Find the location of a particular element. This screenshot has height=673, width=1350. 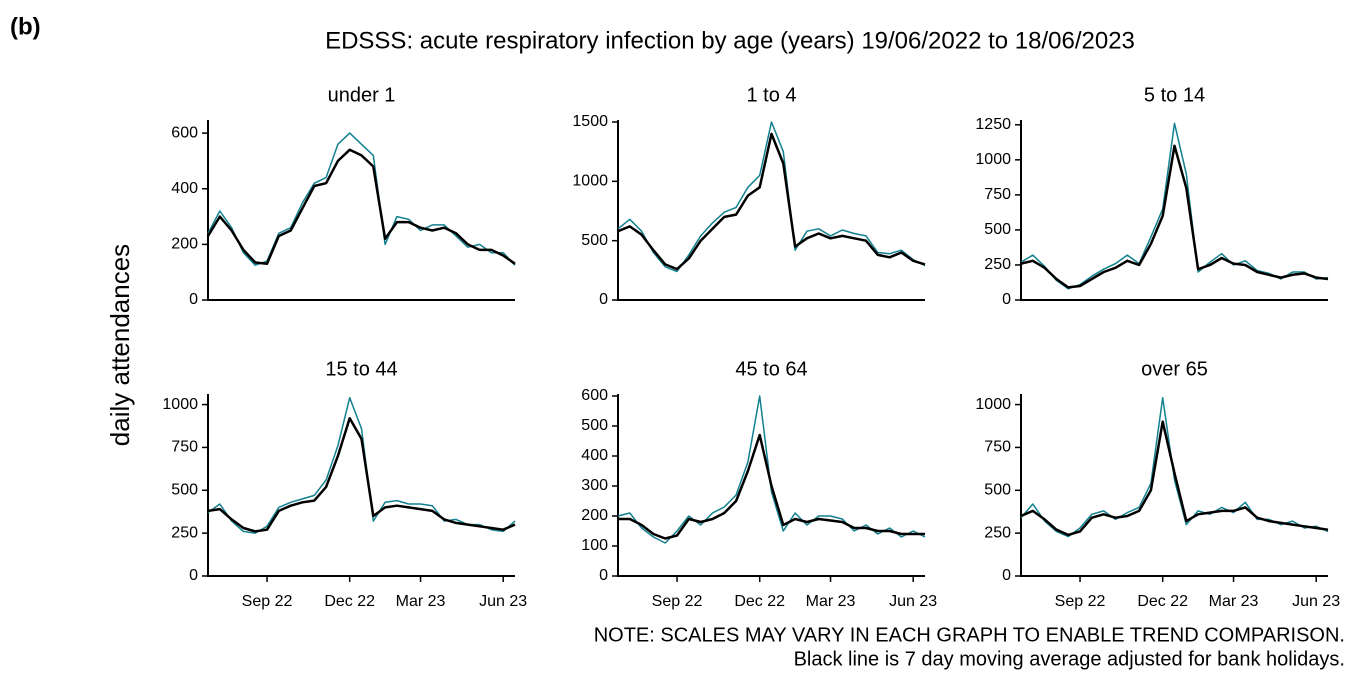

panel-title: 1 to 4 is located at coordinates (771, 95).